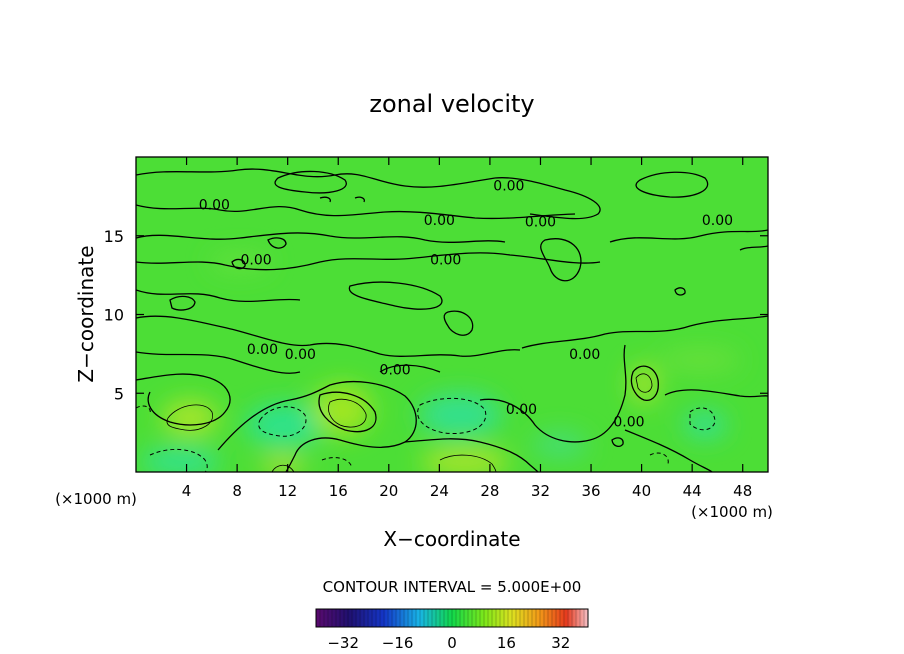  Describe the element at coordinates (692, 491) in the screenshot. I see `x-tick-label: 44` at that location.